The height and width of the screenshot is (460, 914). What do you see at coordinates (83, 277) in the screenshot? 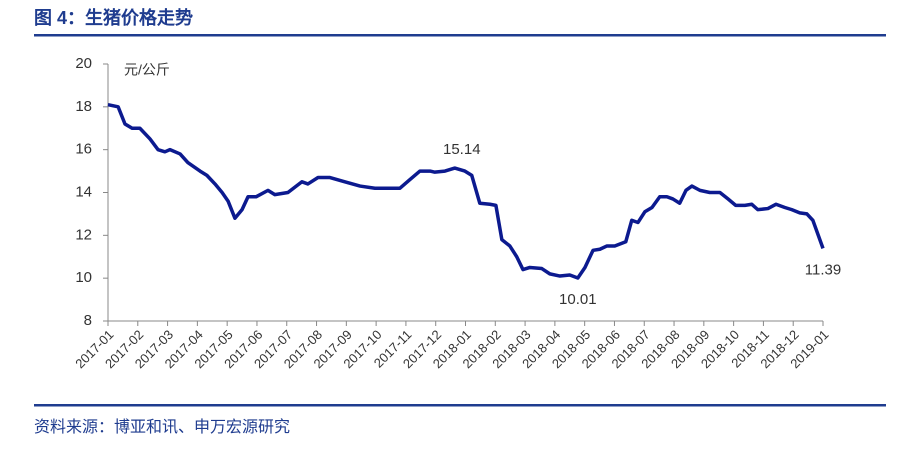
I see `y-tick-label: 10` at bounding box center [83, 277].